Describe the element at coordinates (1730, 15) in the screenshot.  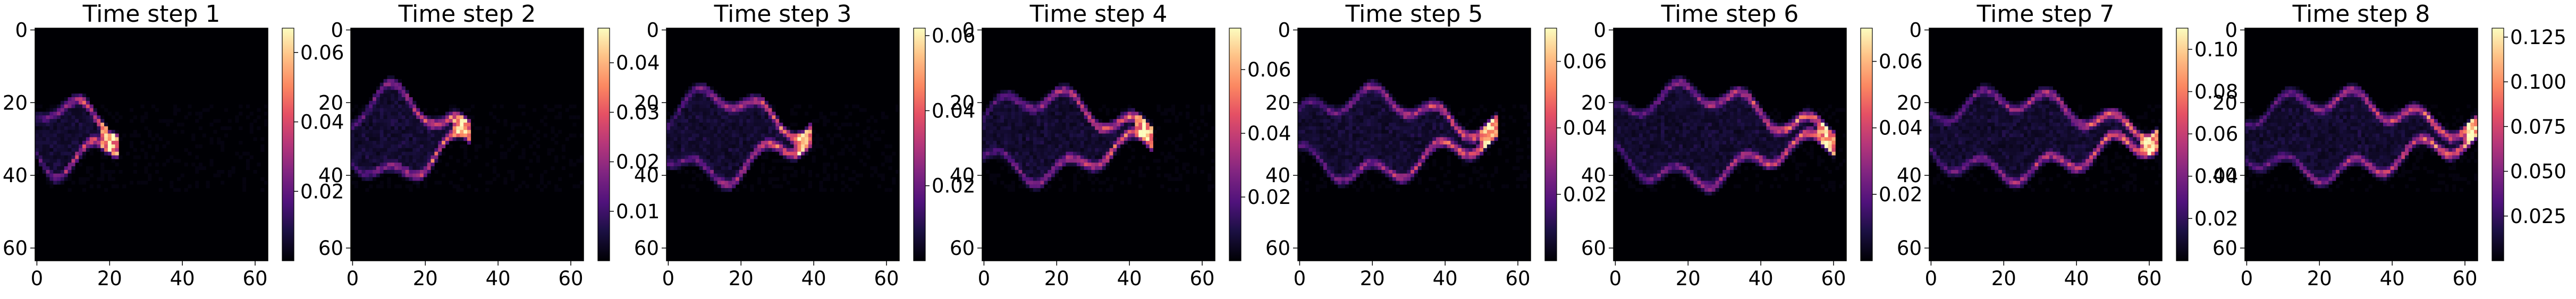
I see `panel-title: Time step 6` at that location.